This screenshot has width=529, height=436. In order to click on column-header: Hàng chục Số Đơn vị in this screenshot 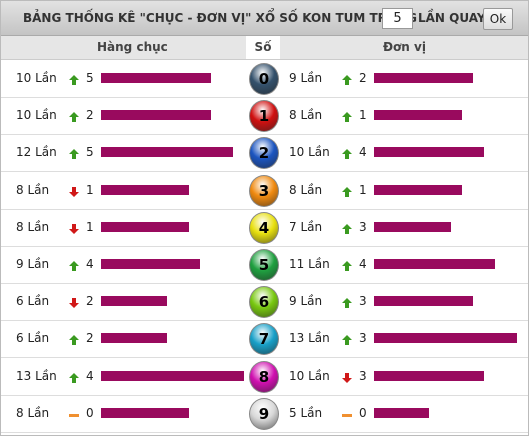, I will do `click(264, 48)`.